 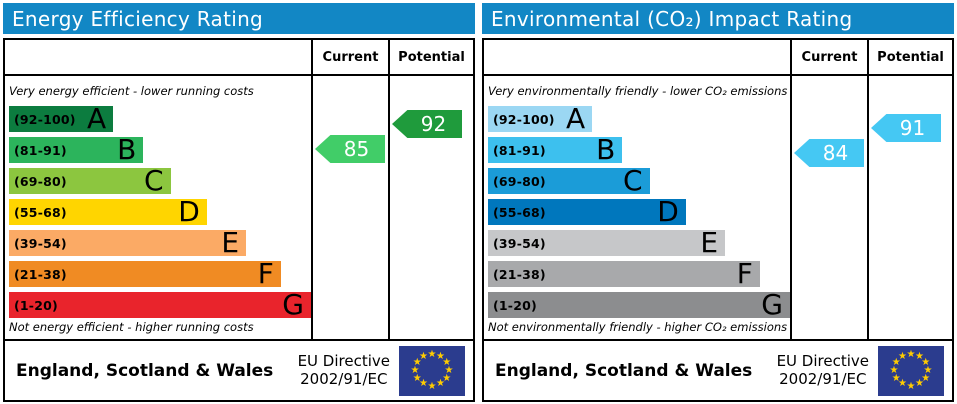 I want to click on current-column: Current 85, so click(x=349, y=189).